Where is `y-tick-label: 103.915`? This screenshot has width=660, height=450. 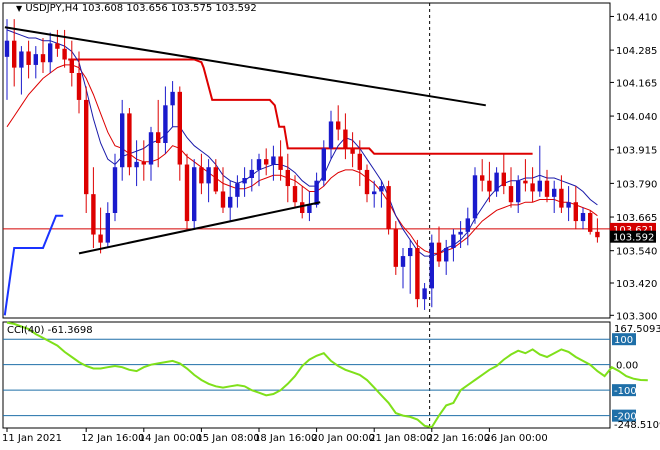
y-tick-label: 103.915 is located at coordinates (636, 151).